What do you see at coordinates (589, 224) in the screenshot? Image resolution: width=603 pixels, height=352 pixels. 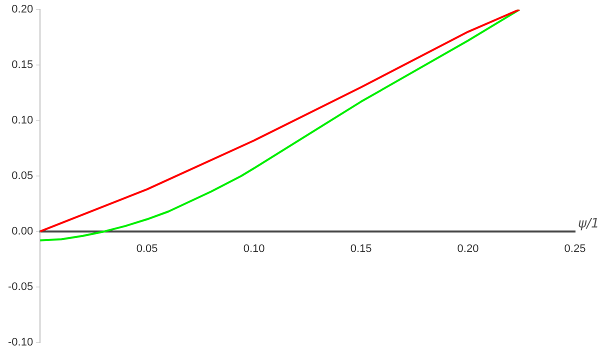 I see `x-axis-title: ψ/1` at bounding box center [589, 224].